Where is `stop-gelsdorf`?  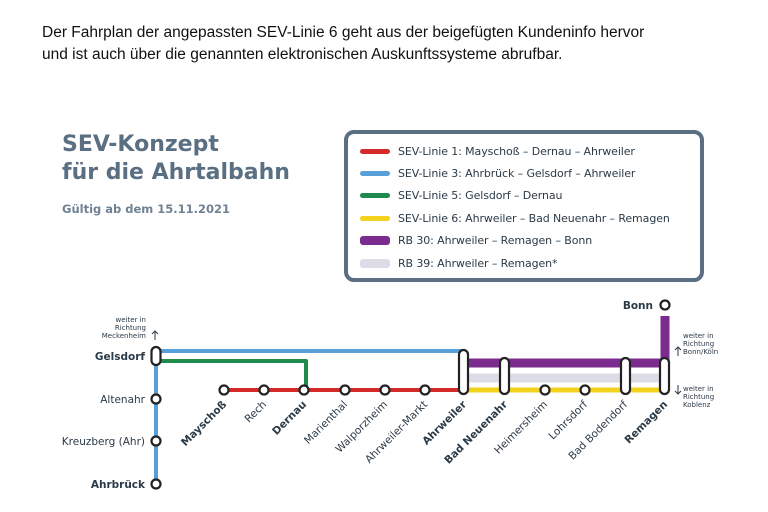 stop-gelsdorf is located at coordinates (156, 356).